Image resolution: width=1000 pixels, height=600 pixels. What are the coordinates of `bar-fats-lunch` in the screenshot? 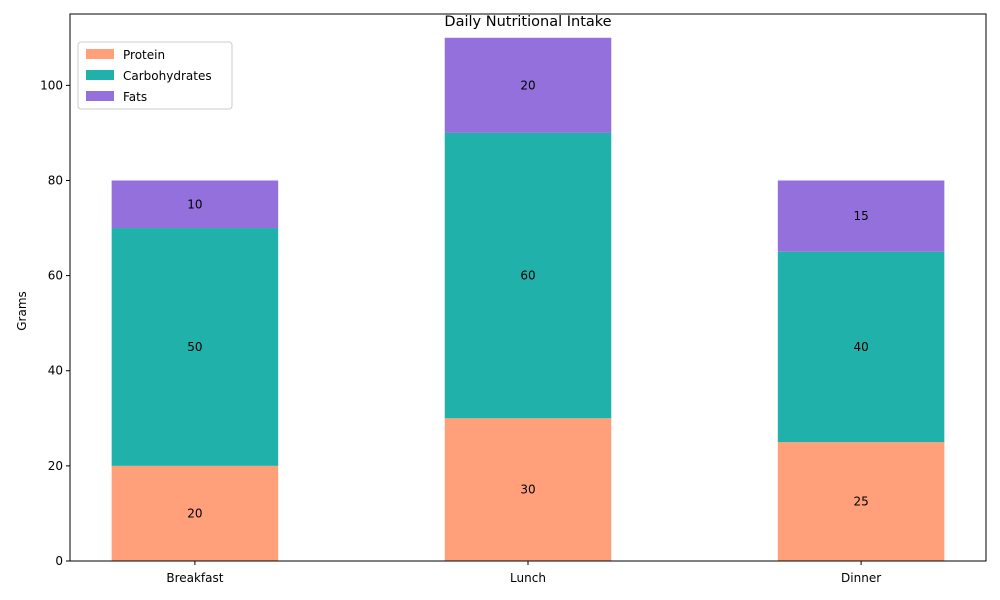 It's located at (528, 85).